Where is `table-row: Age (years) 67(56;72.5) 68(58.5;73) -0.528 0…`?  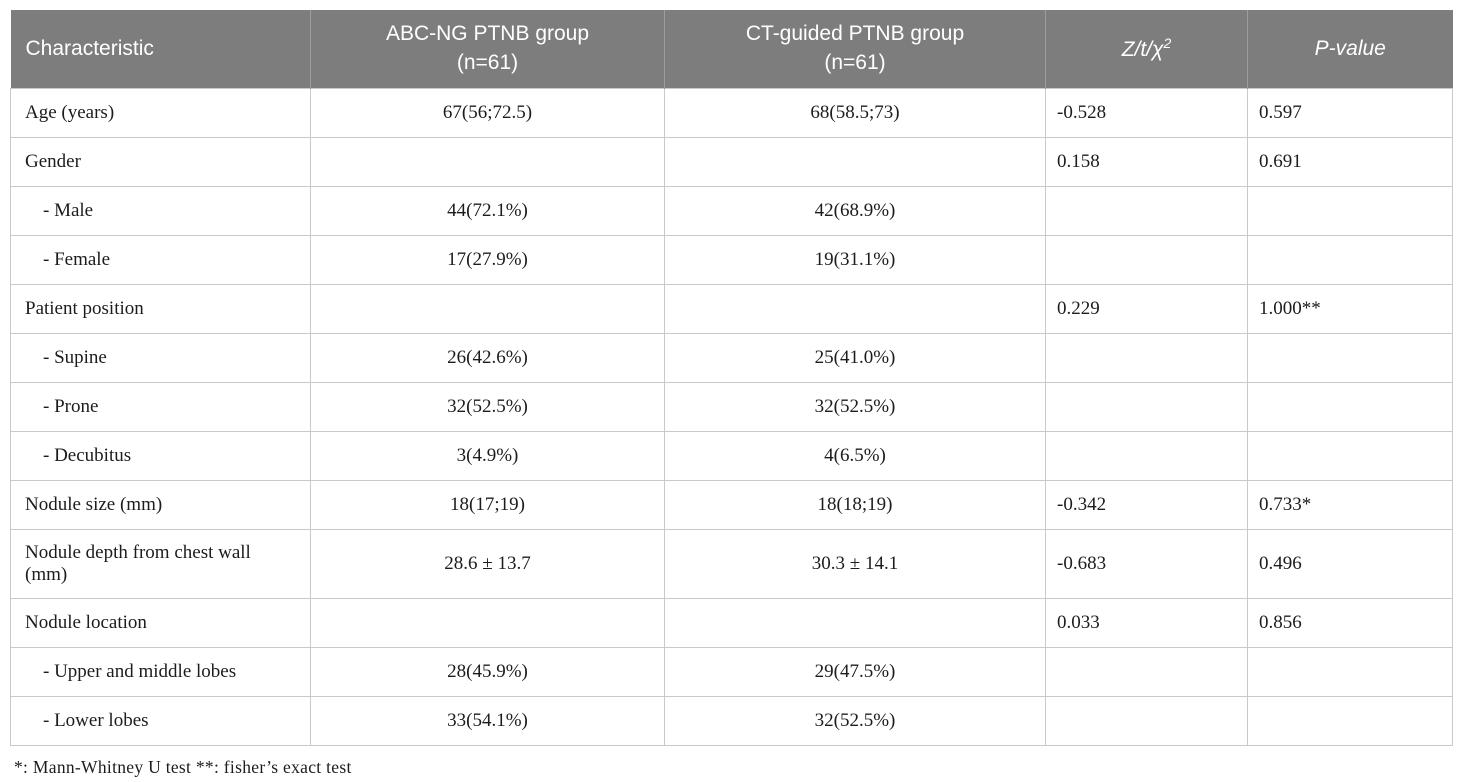
table-row: Age (years) 67(56;72.5) 68(58.5;73) -0.528 0… is located at coordinates (731, 112).